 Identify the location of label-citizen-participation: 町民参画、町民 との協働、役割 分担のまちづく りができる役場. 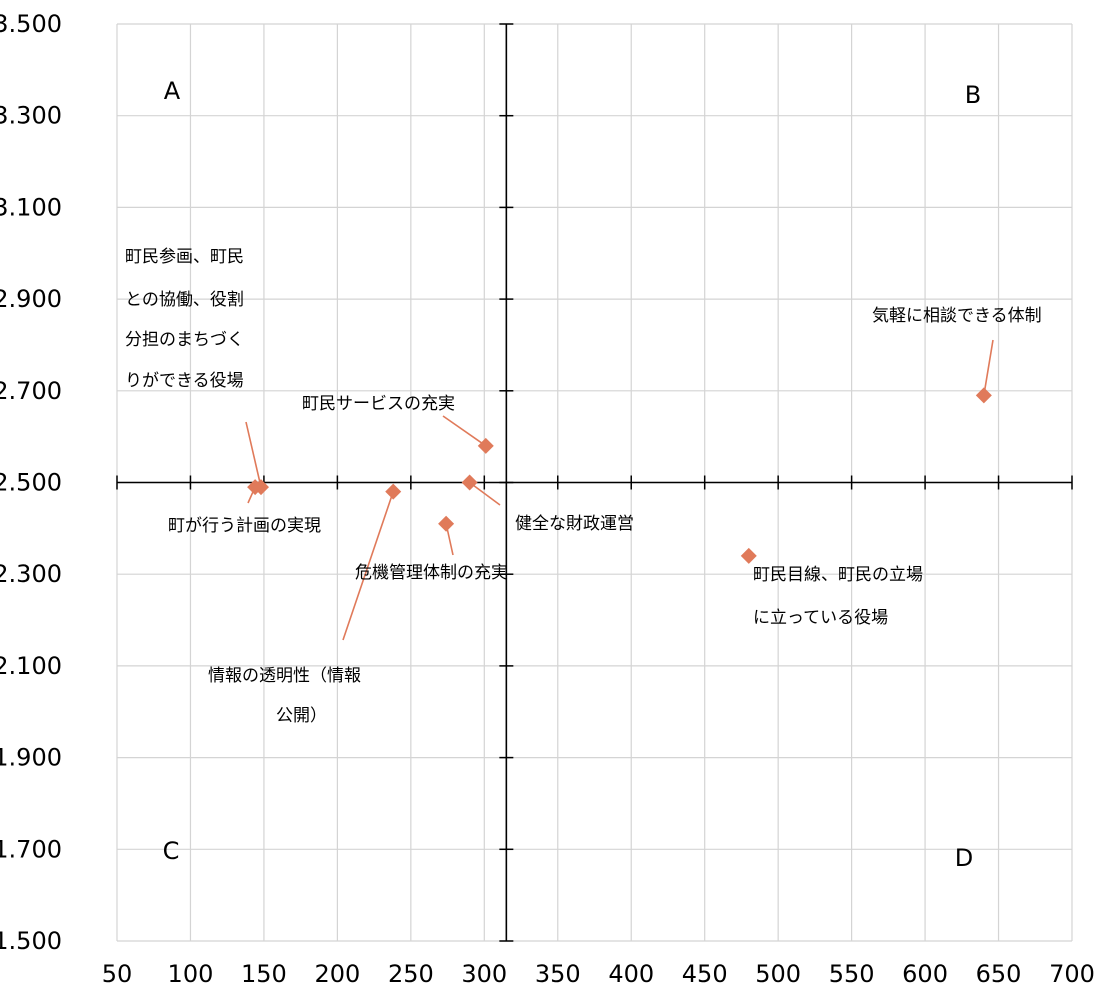
(184, 319).